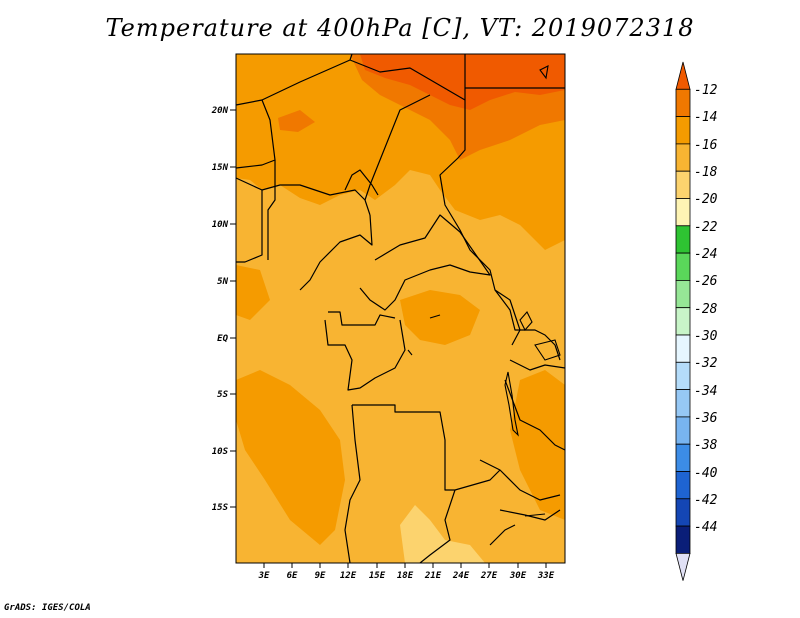 Image resolution: width=800 pixels, height=618 pixels. I want to click on latitude-labels: 20N 15N 10N 5N EQ 5S 10S 15S, so click(220, 309).